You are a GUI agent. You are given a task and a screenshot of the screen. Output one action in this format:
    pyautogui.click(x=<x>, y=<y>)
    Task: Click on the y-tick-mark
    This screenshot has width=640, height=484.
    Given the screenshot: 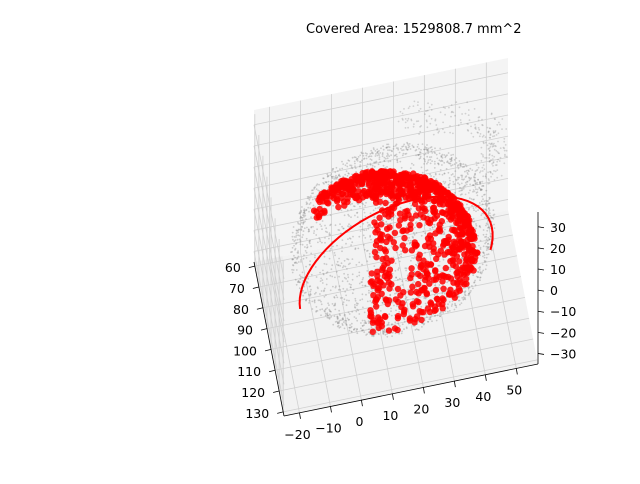 What is the action you would take?
    pyautogui.click(x=393, y=396)
    